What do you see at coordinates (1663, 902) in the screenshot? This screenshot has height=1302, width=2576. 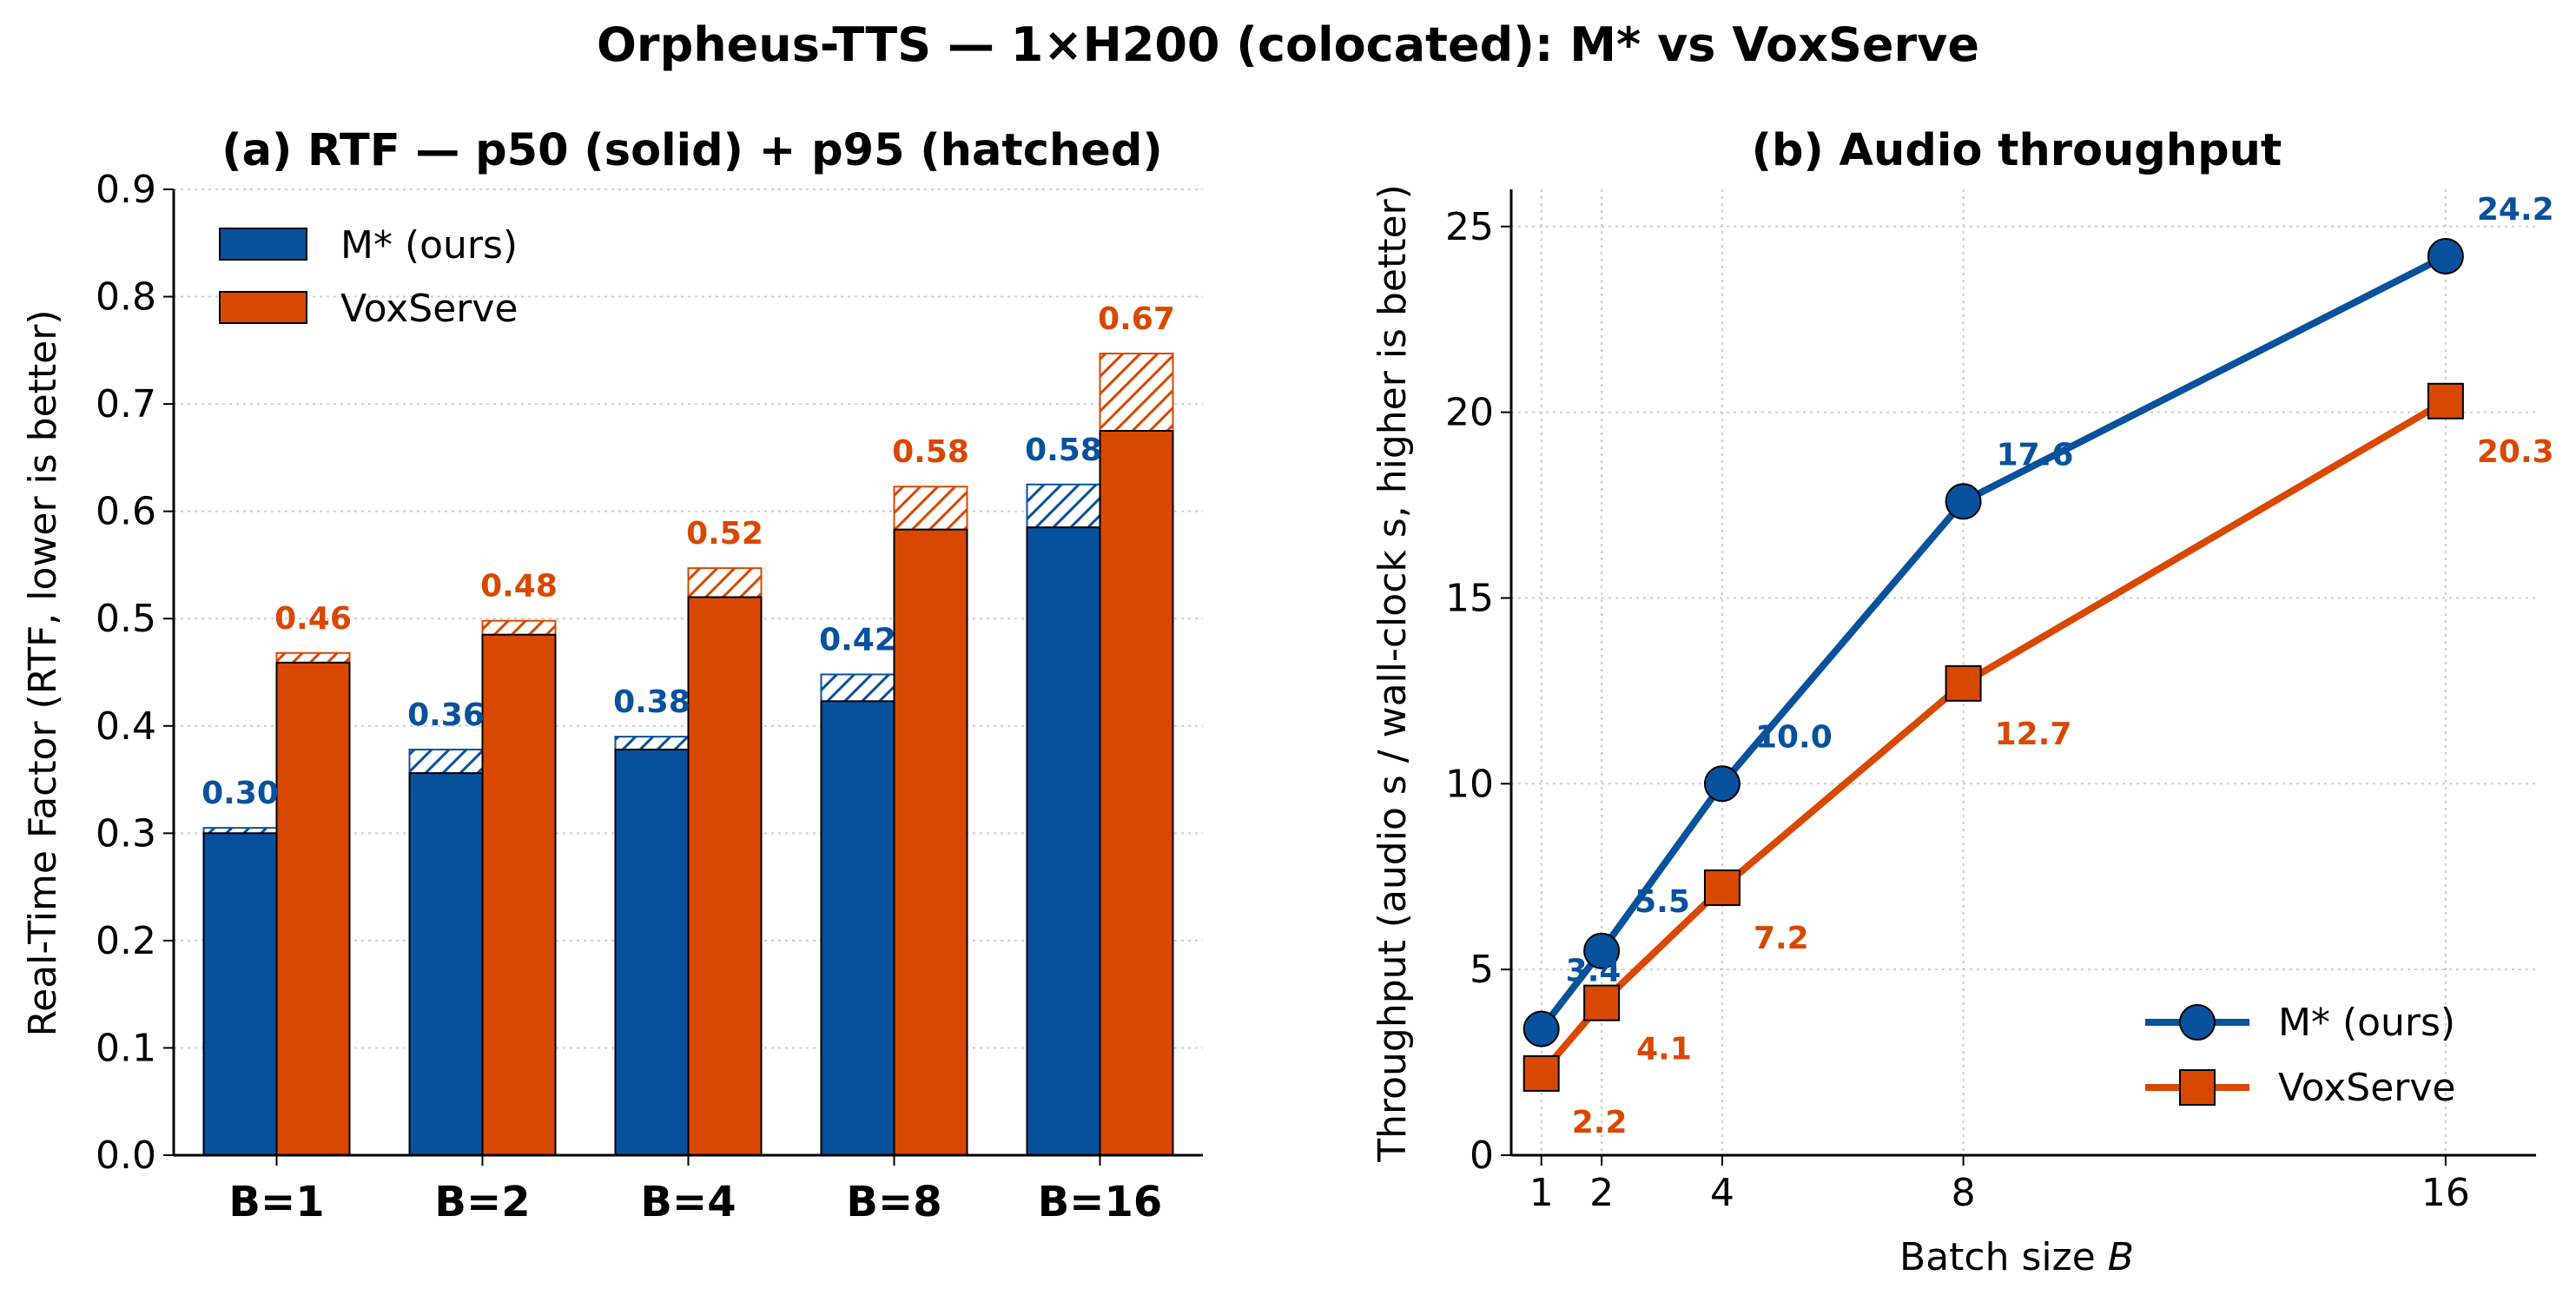 I see `point-value-label-m-star: 5.5` at bounding box center [1663, 902].